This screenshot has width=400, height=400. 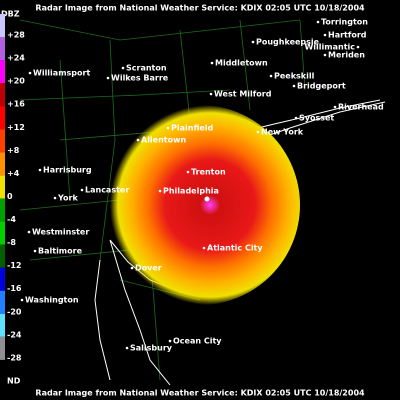 I want to click on legend-label: -8, so click(x=11, y=242).